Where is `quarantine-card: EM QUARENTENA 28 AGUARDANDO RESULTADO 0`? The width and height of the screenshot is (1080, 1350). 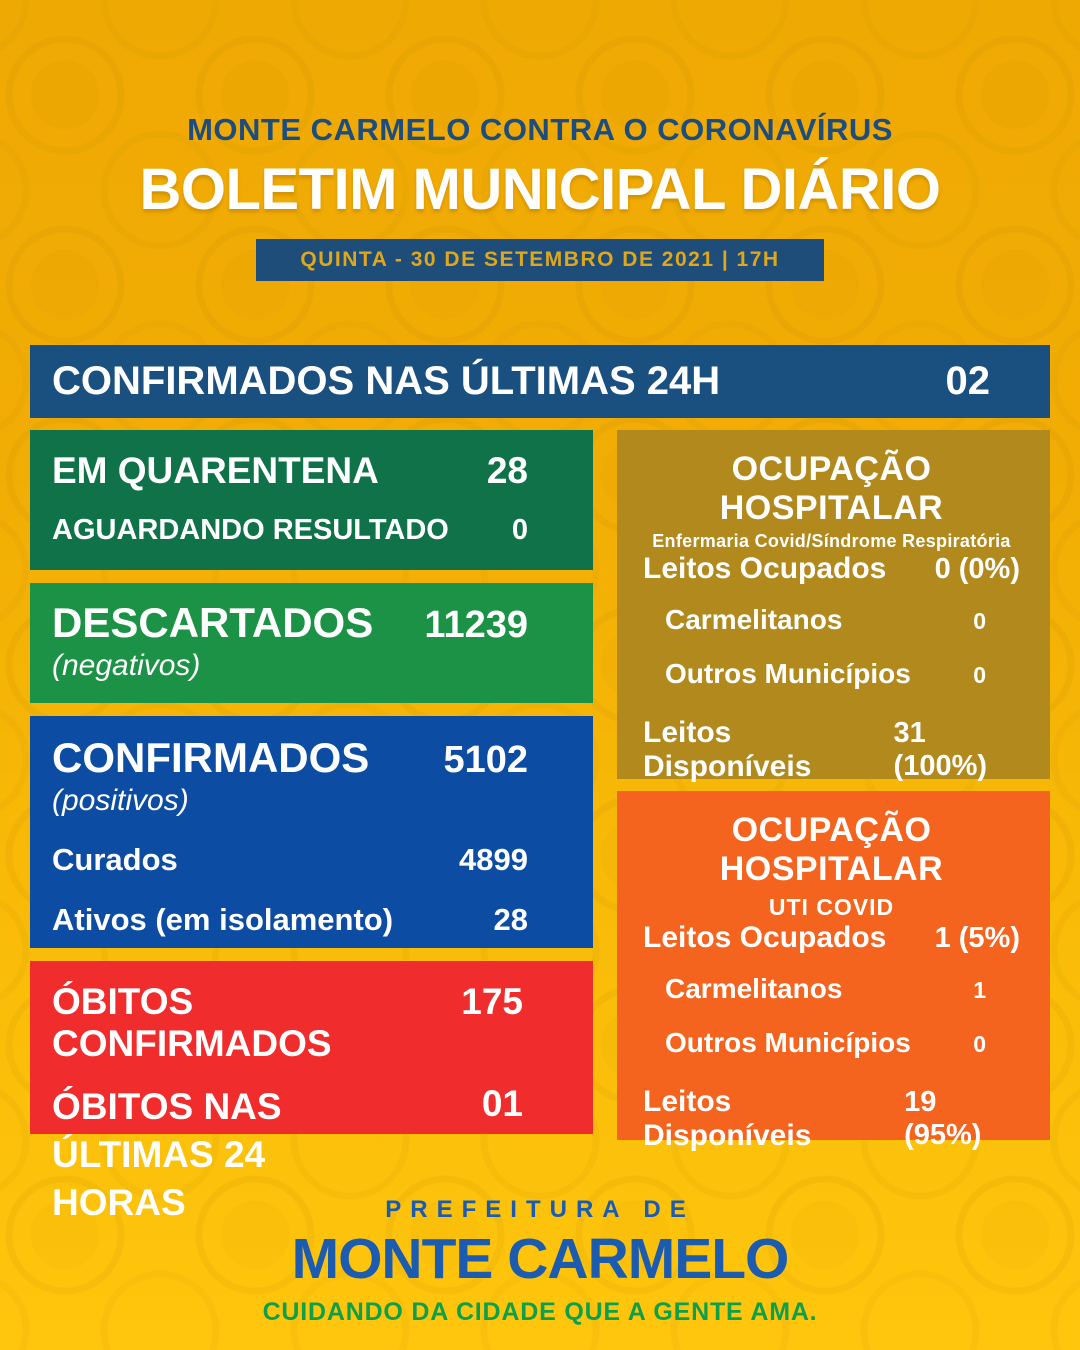 quarantine-card: EM QUARENTENA 28 AGUARDANDO RESULTADO 0 is located at coordinates (311, 500).